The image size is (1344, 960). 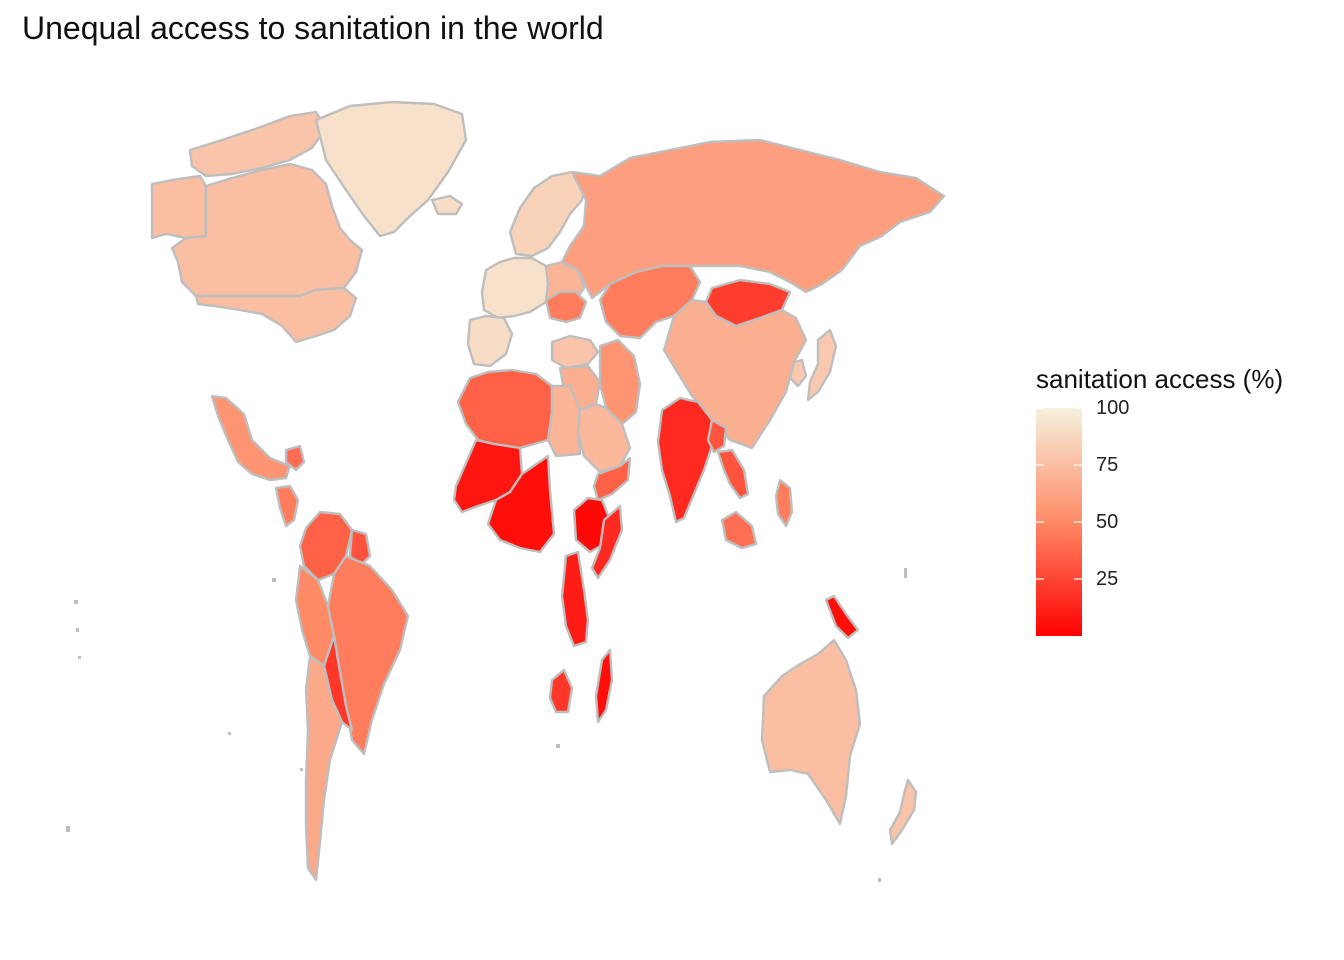 I want to click on region-indonesia, so click(x=739, y=530).